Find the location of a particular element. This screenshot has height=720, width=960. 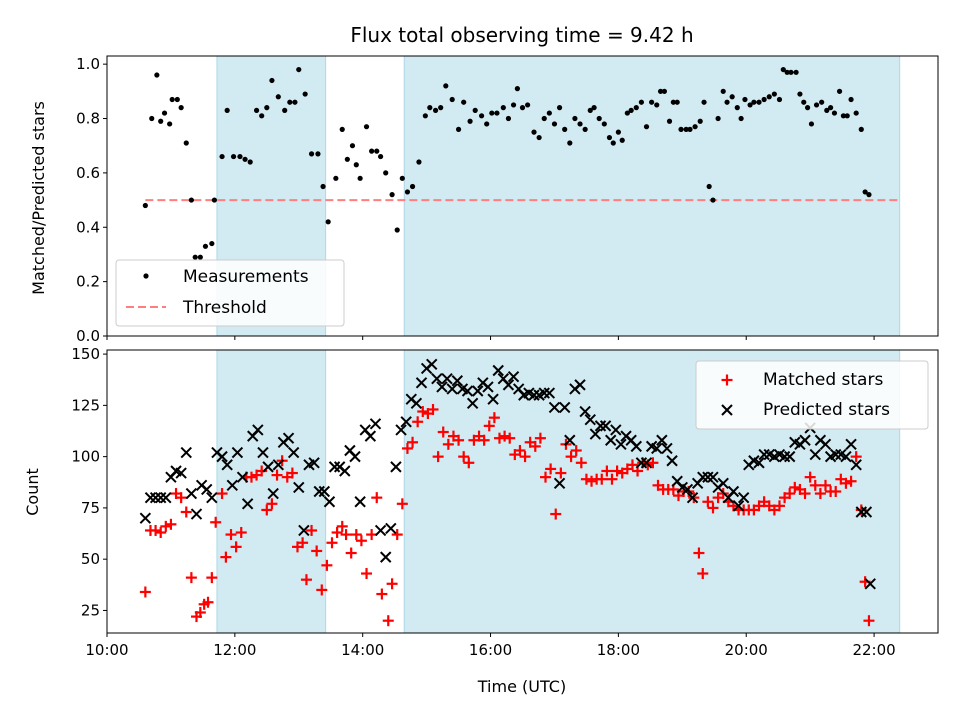

y-tick-label: 150 is located at coordinates (85, 354).